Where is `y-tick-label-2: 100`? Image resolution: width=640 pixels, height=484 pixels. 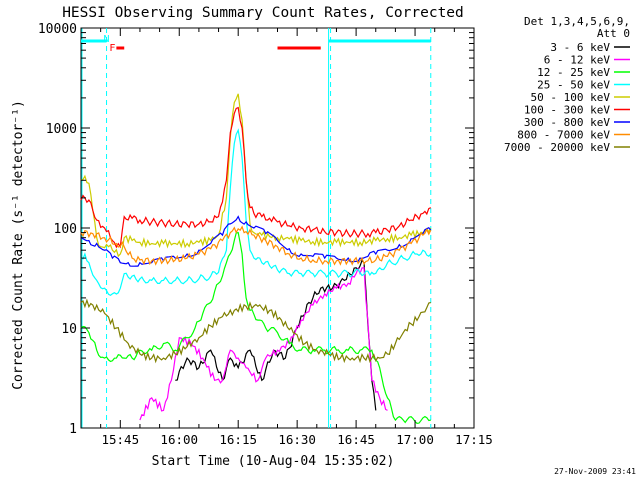 y-tick-label-2: 100 is located at coordinates (65, 229).